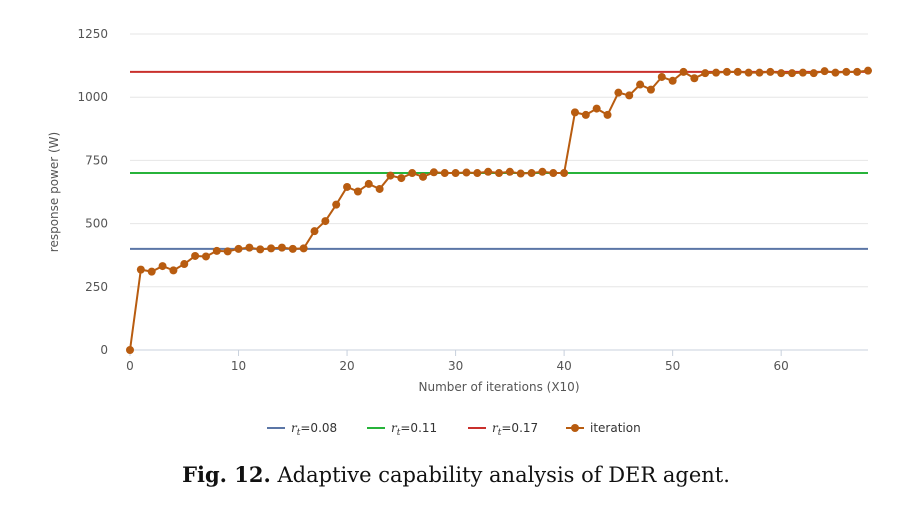  I want to click on axes, so click(498, 352).